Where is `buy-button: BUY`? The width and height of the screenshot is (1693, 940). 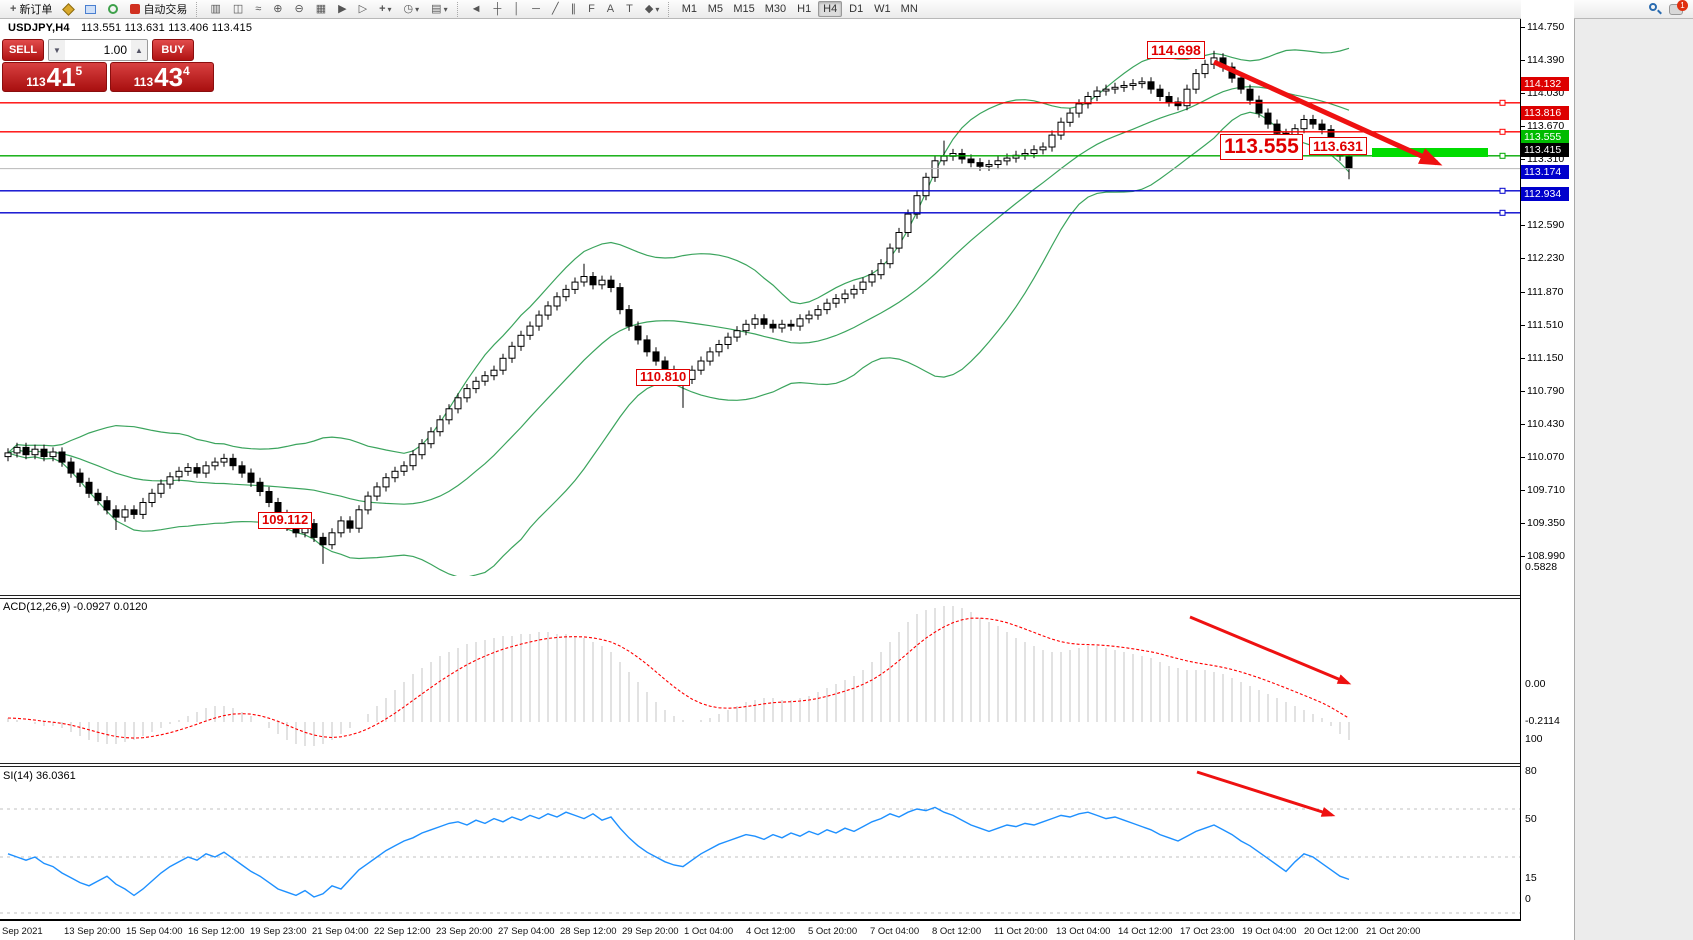
buy-button: BUY is located at coordinates (173, 50).